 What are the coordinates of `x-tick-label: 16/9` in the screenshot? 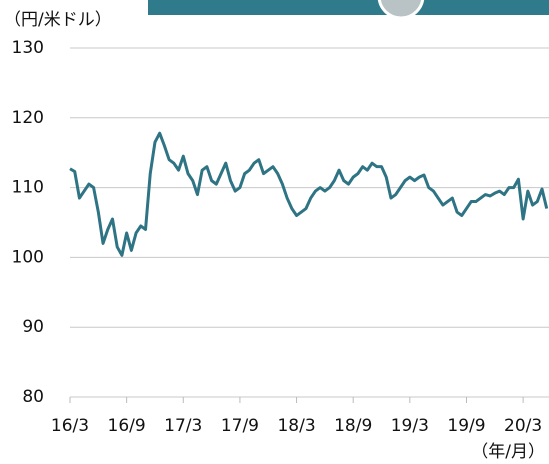 It's located at (127, 426).